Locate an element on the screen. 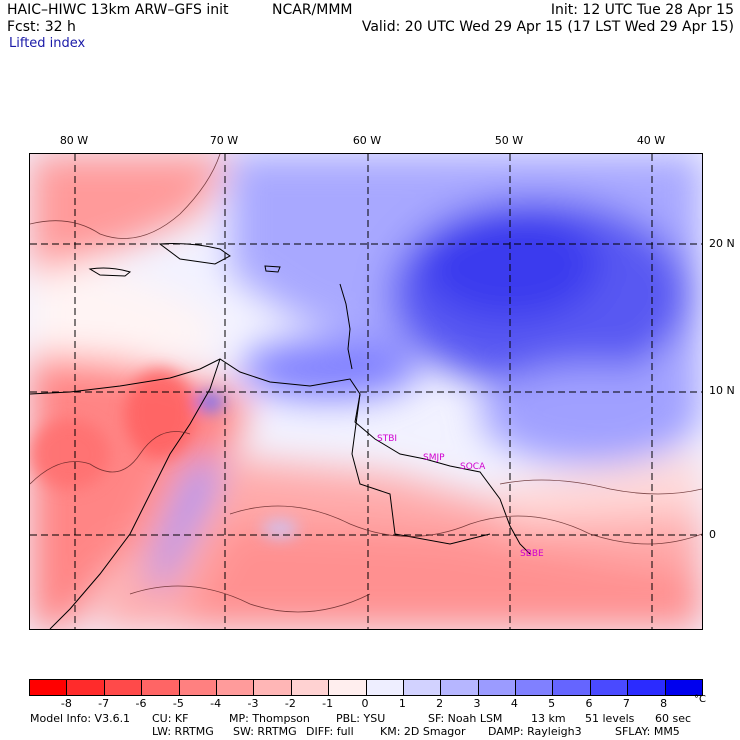 The height and width of the screenshot is (740, 740). footer-item: 60 sec is located at coordinates (673, 718).